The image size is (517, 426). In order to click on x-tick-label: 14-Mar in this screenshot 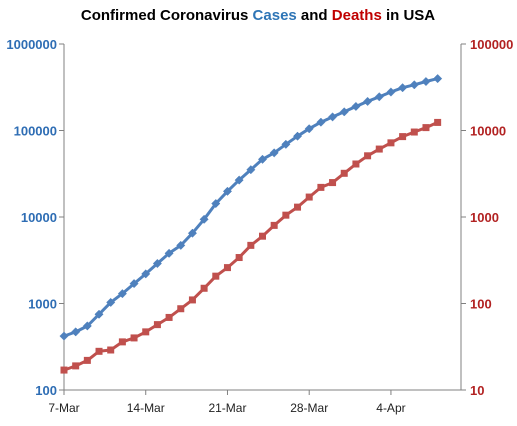, I will do `click(146, 408)`.